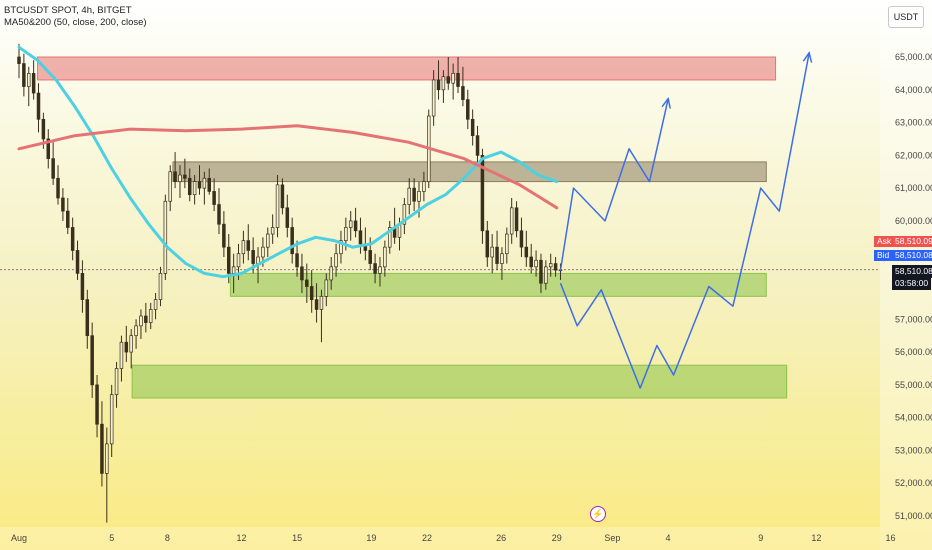 The image size is (932, 550). I want to click on indicator-legend: MA50&200 (50, close, 200, close), so click(75, 22).